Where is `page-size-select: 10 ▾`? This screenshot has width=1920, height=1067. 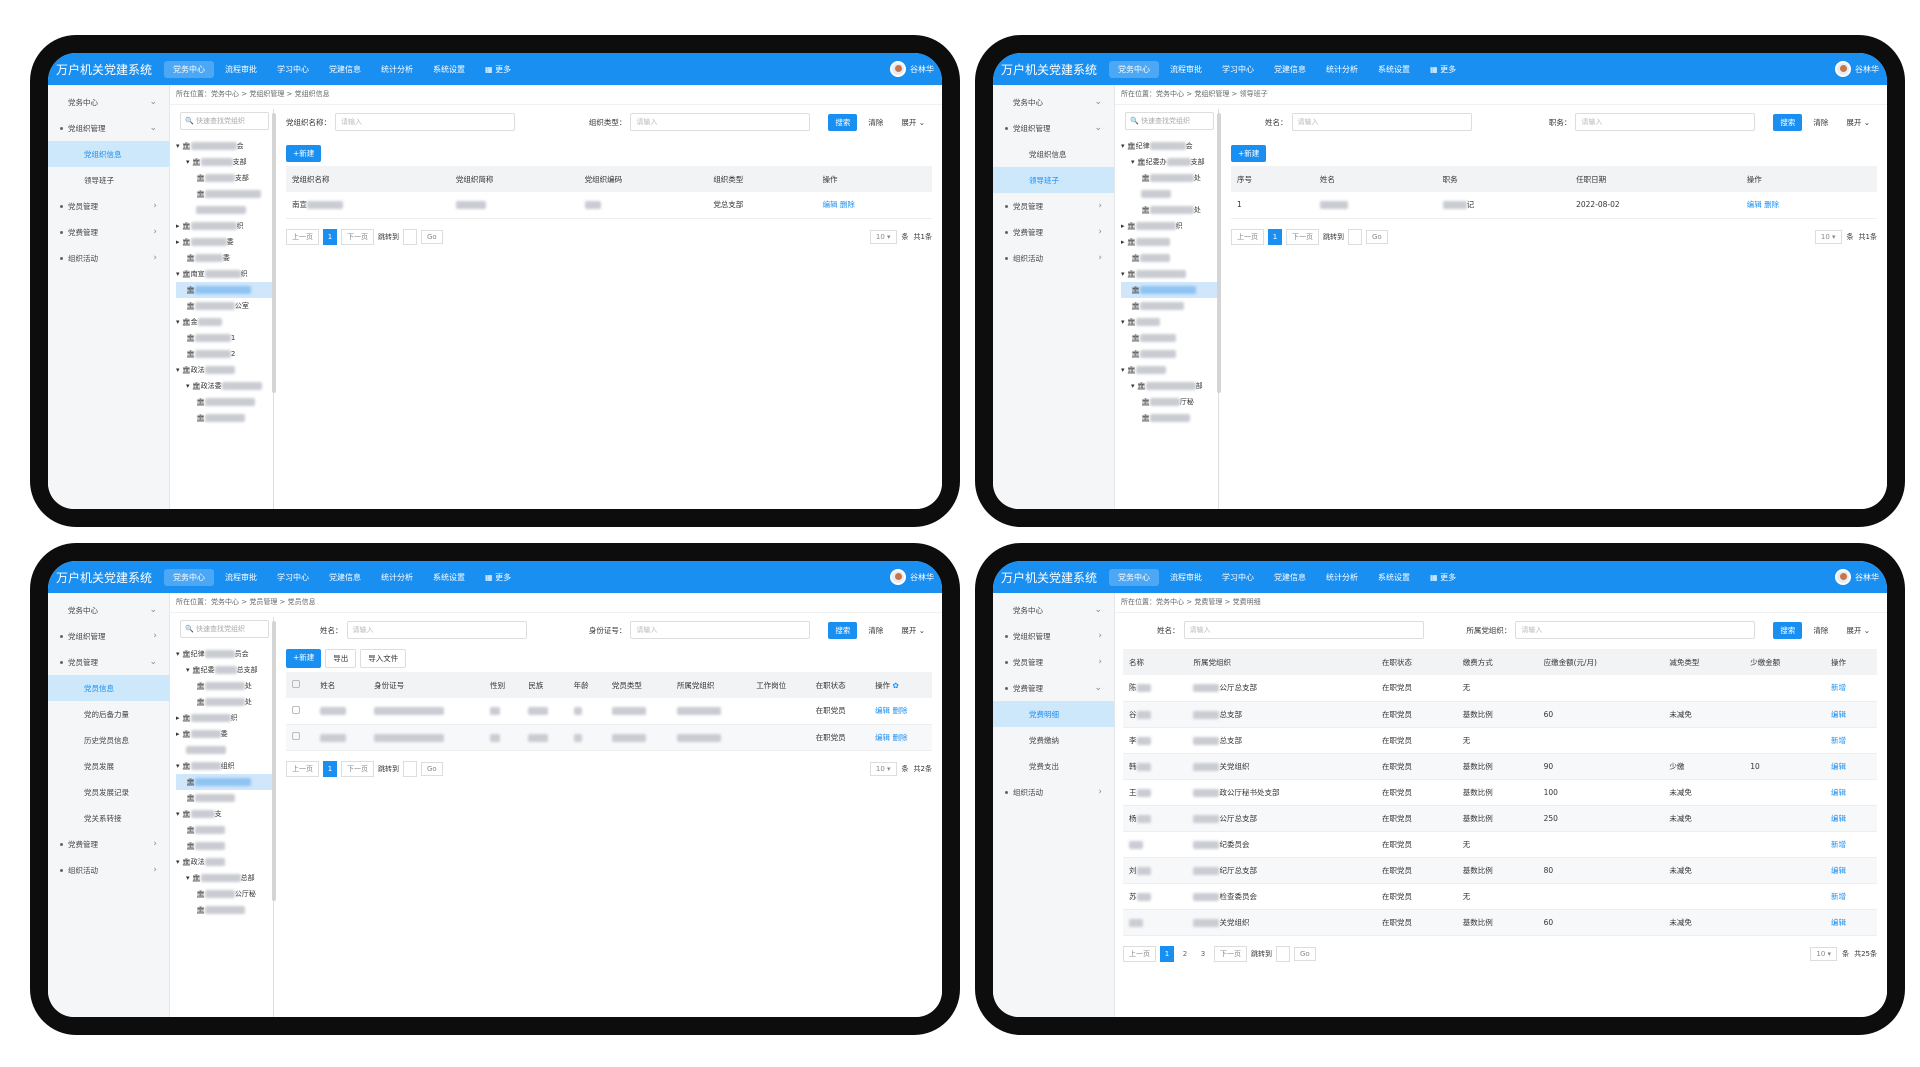 page-size-select: 10 ▾ is located at coordinates (883, 768).